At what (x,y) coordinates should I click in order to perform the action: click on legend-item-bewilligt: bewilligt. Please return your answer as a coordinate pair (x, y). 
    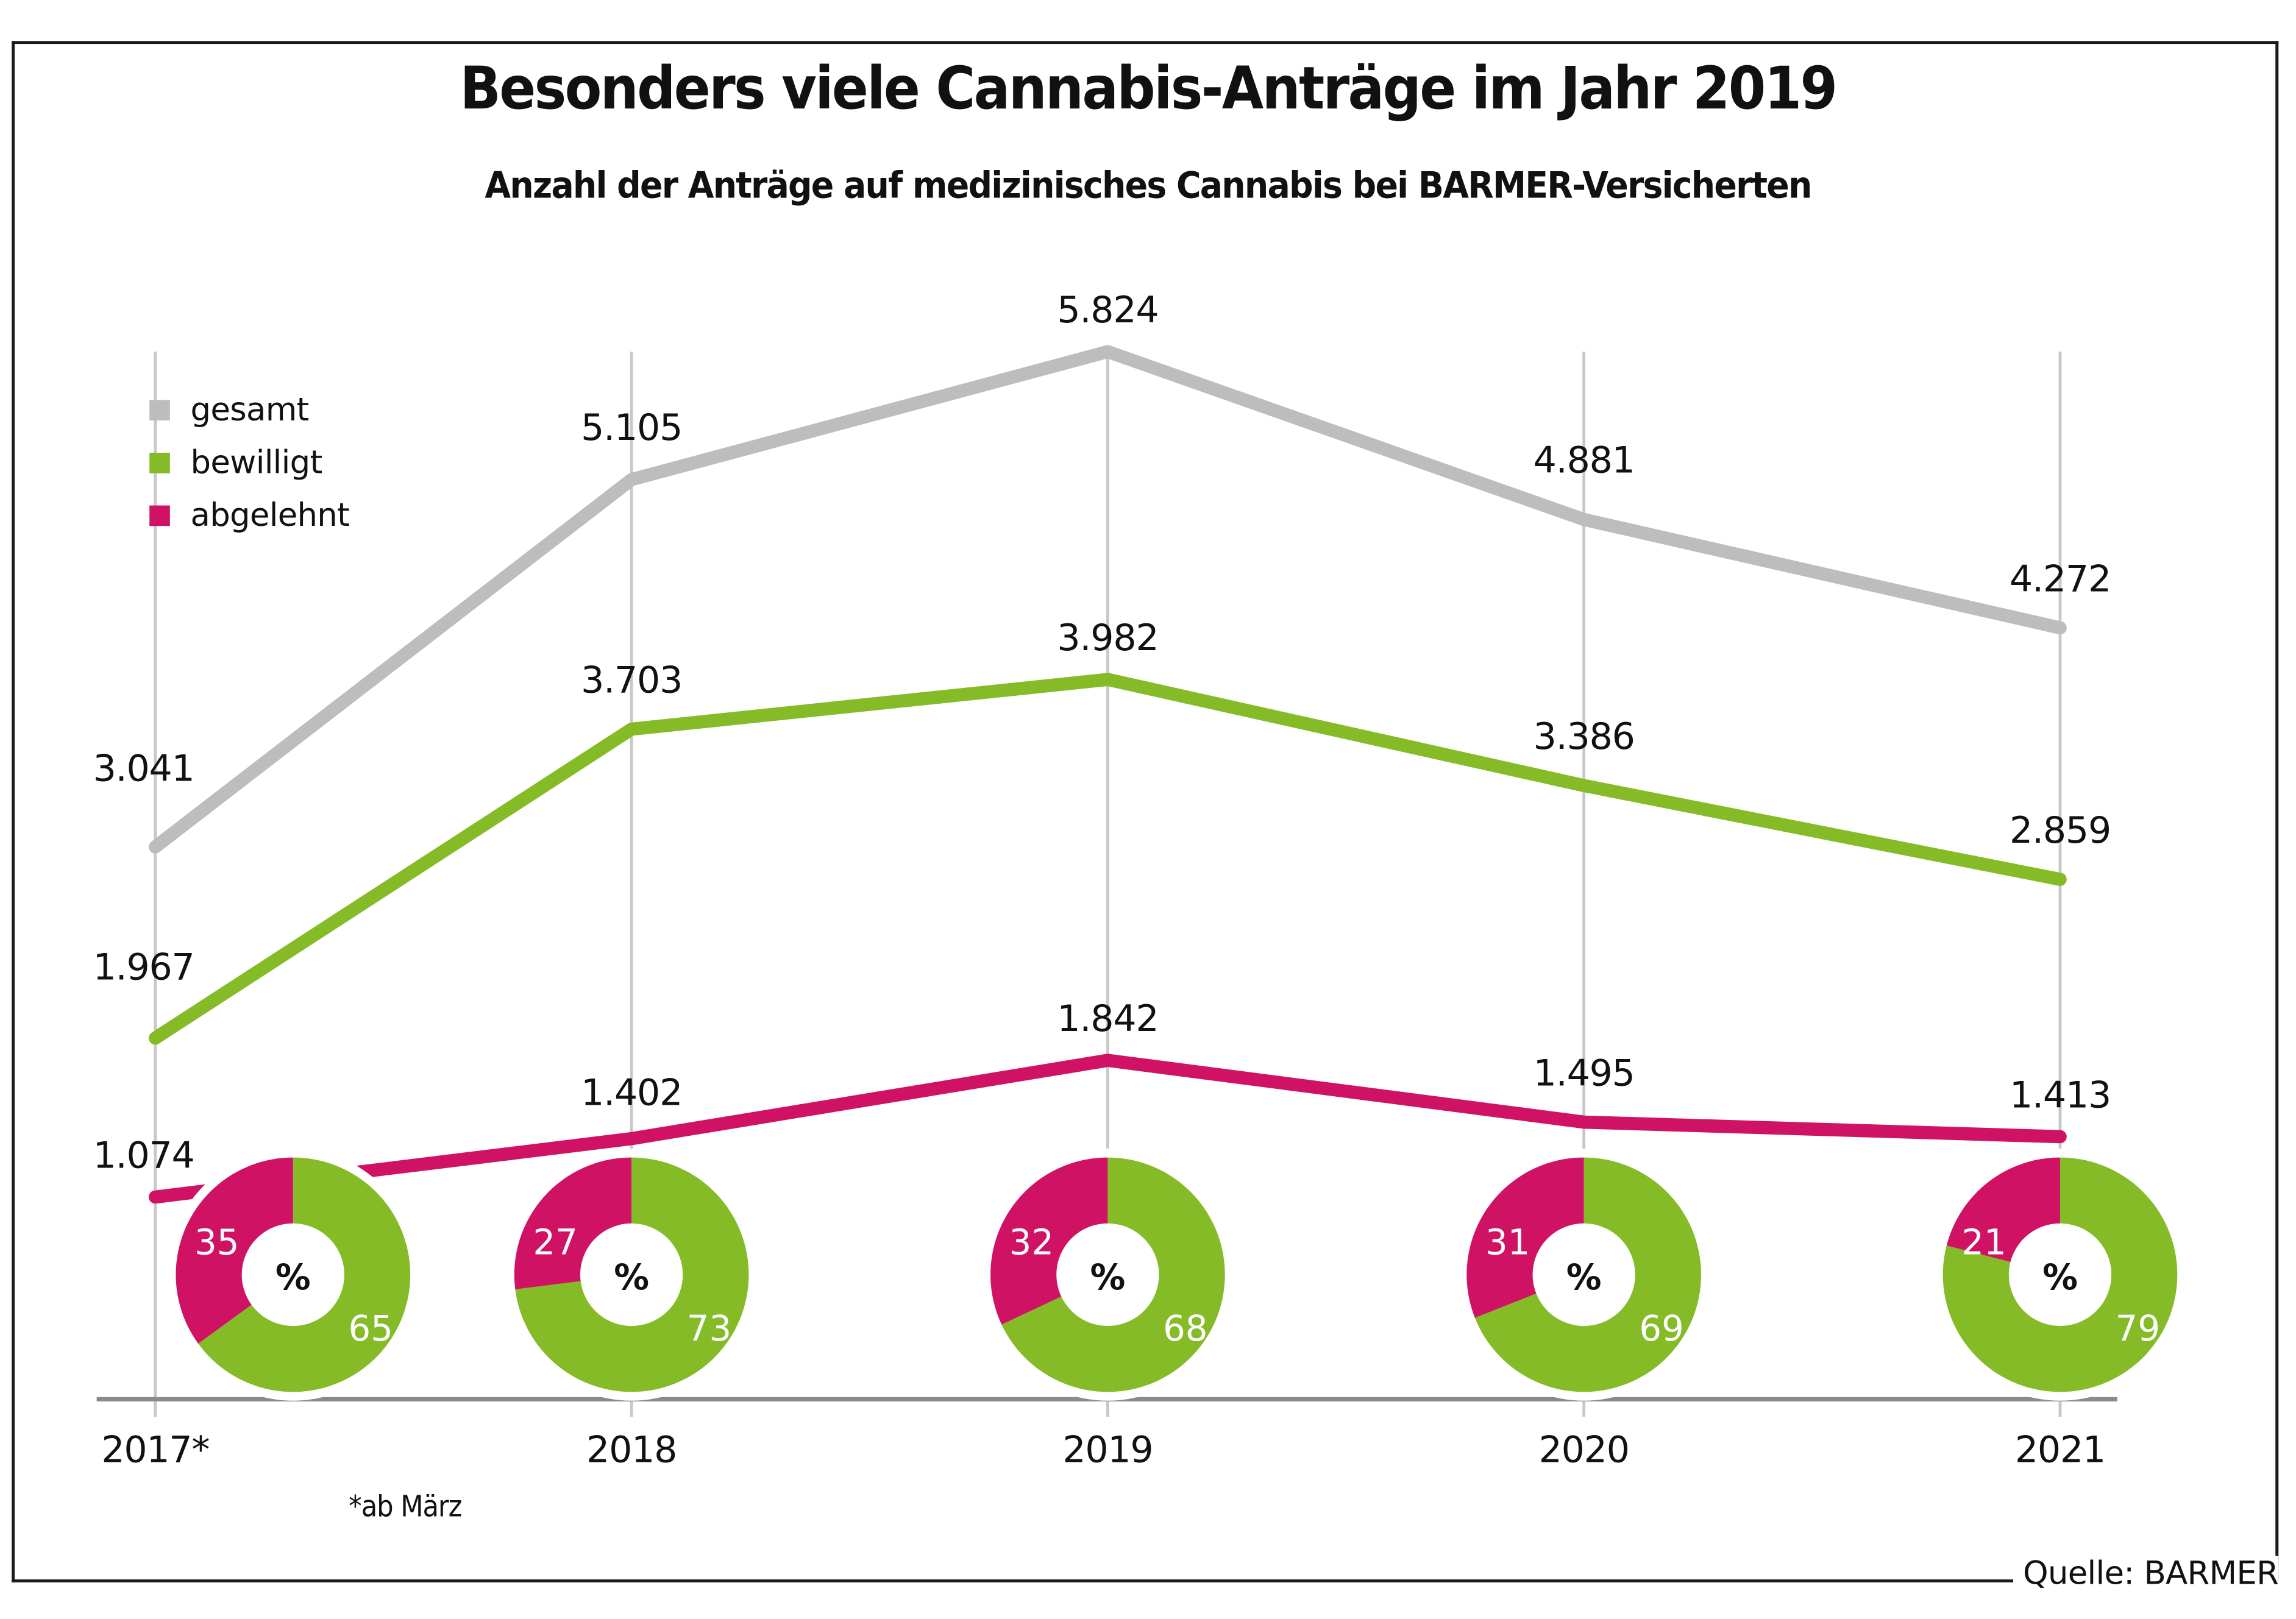
    Looking at the image, I should click on (249, 463).